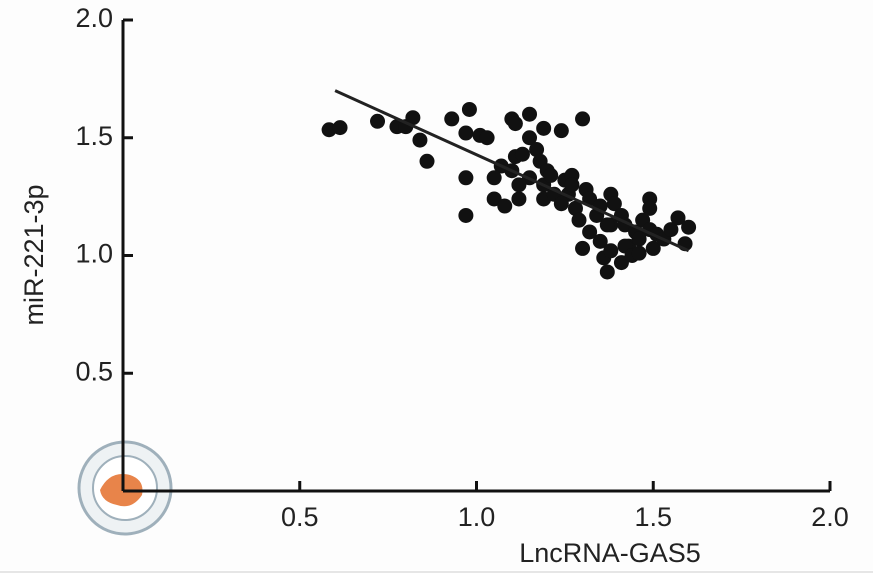 The image size is (873, 582). I want to click on x-axis-label: LncRNA-GAS5, so click(610, 553).